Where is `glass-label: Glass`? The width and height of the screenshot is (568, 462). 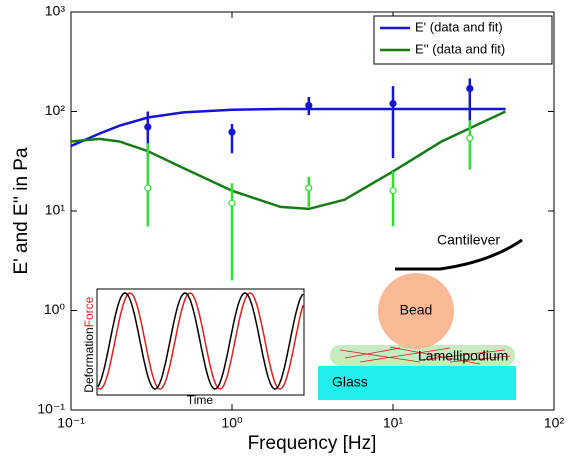
glass-label: Glass is located at coordinates (350, 382).